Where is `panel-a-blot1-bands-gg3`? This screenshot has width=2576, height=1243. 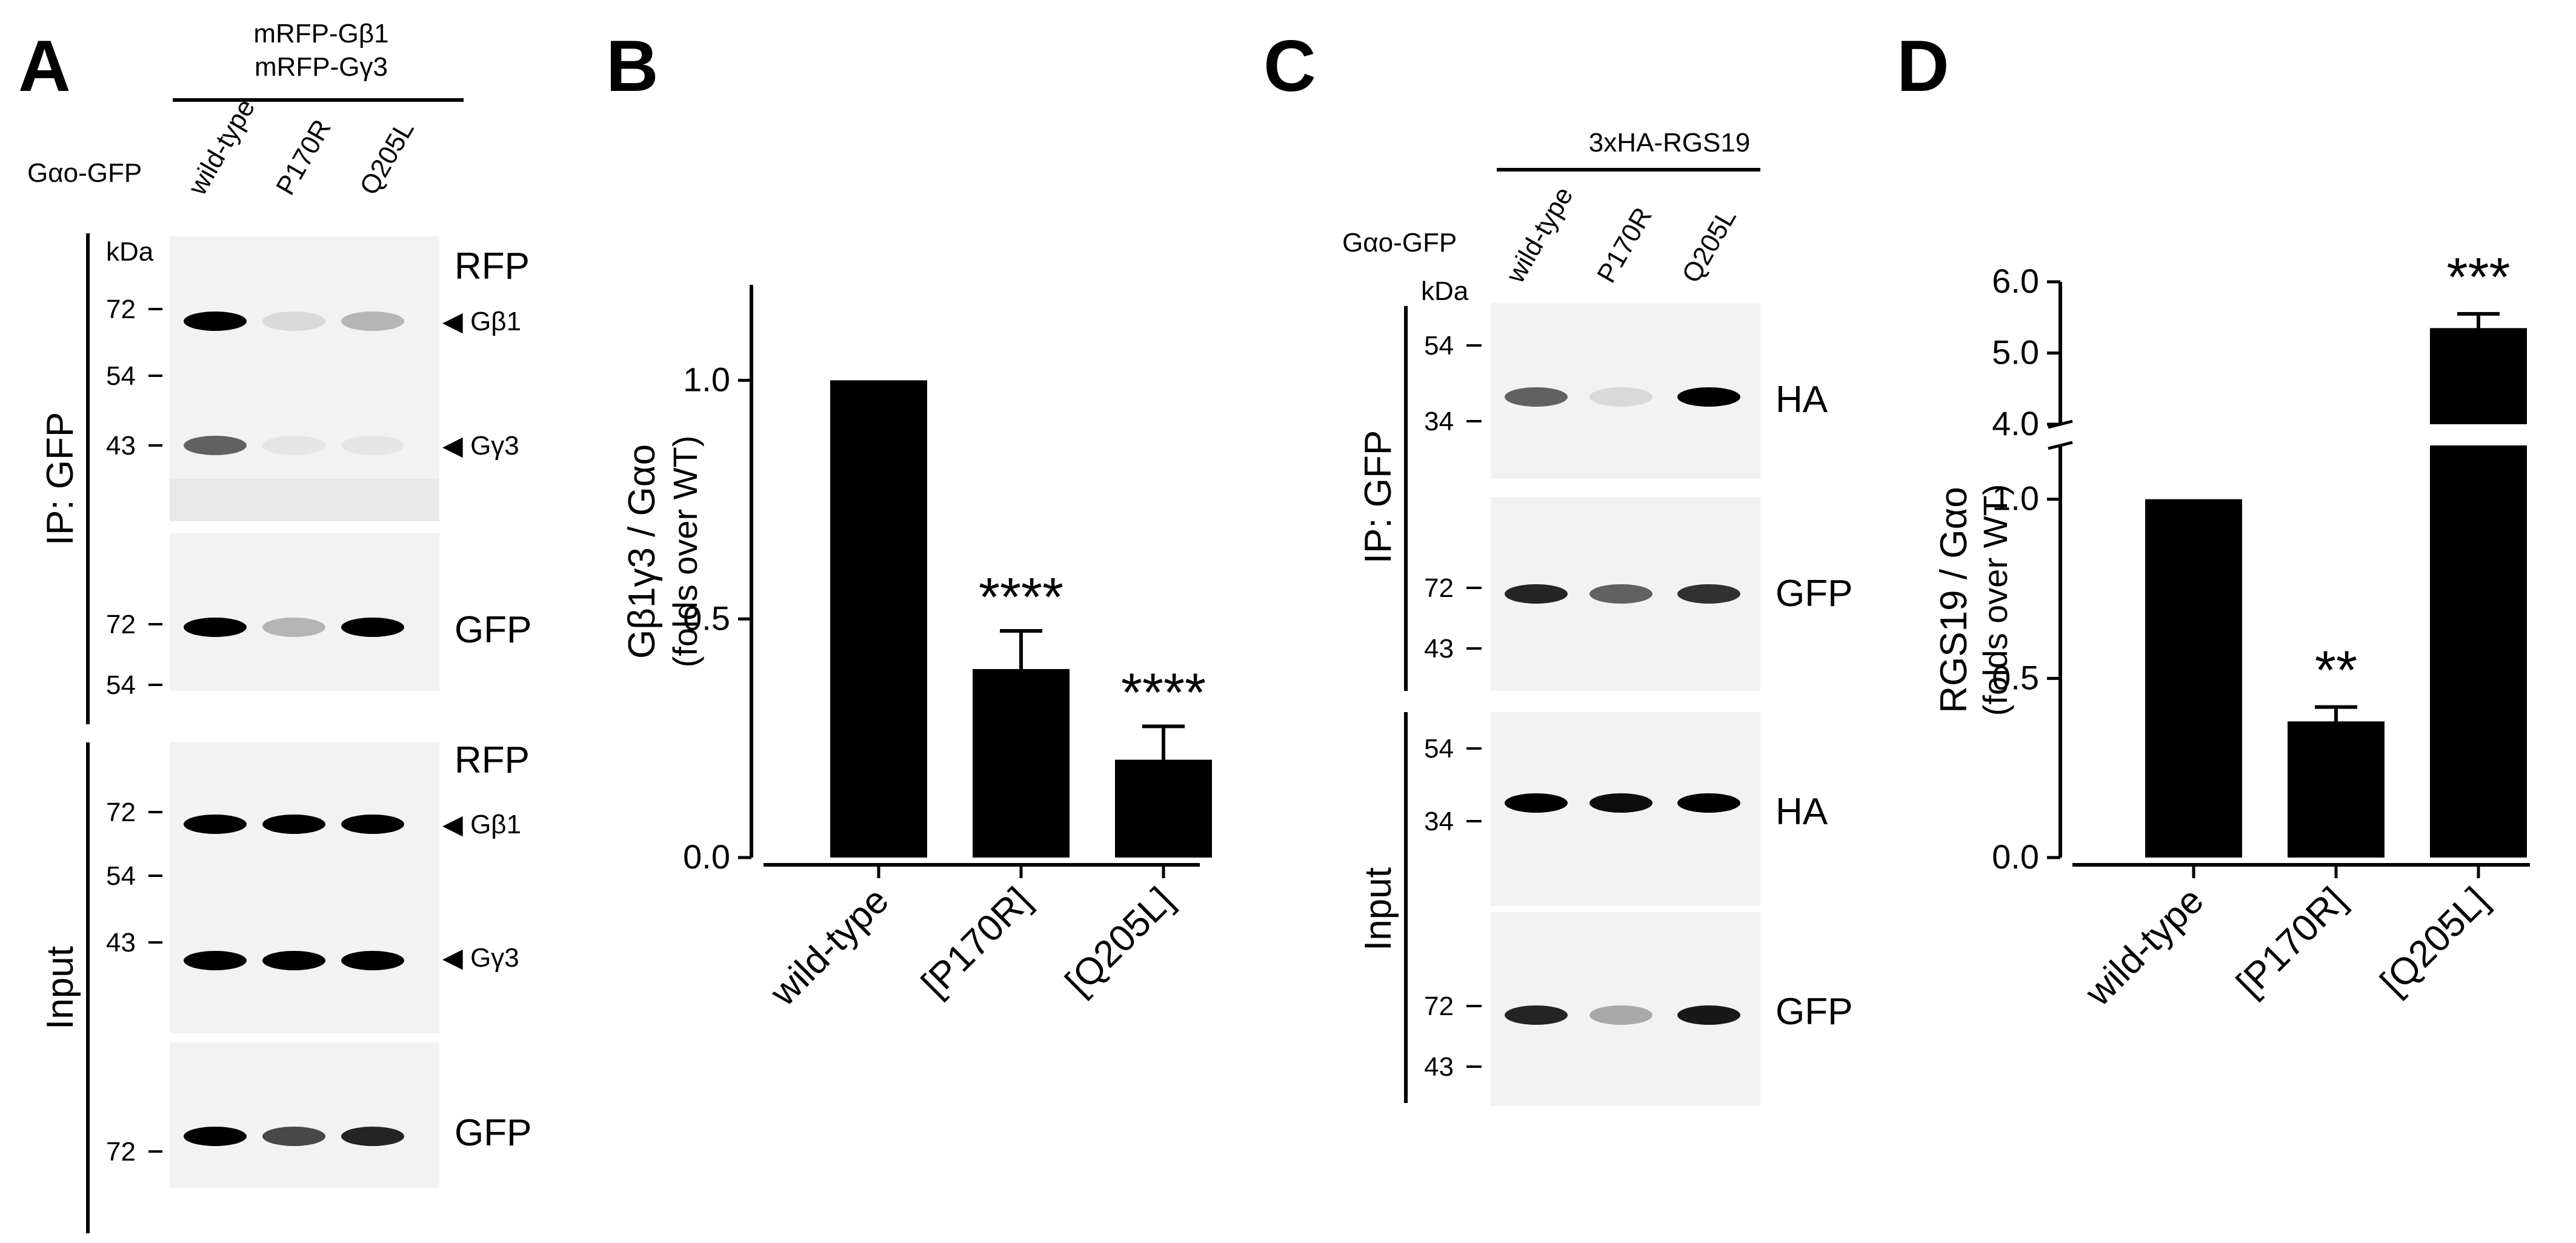
panel-a-blot1-bands-gg3 is located at coordinates (294, 445).